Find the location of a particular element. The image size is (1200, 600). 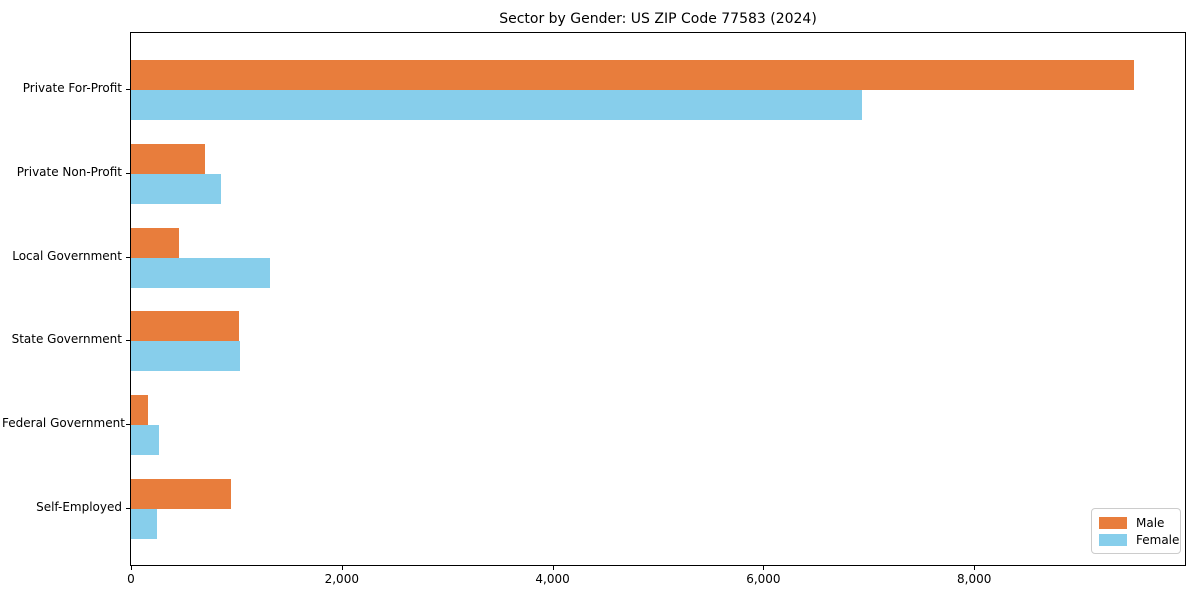

x-axis-label-6000: 6,000 is located at coordinates (763, 579).